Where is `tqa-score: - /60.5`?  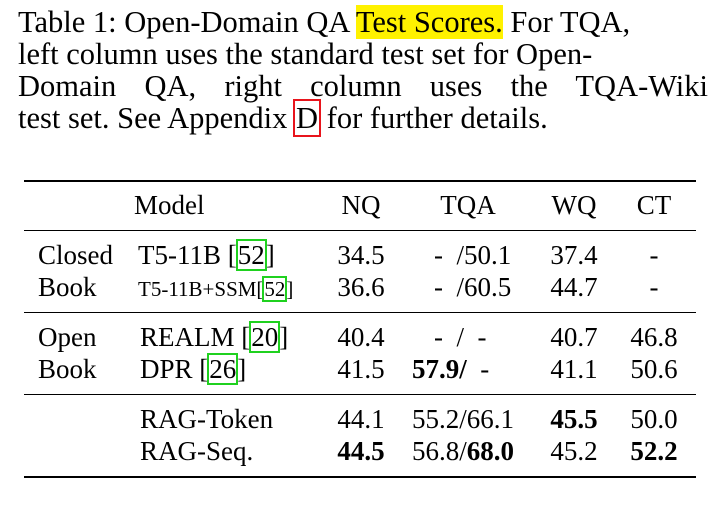
tqa-score: - /60.5 is located at coordinates (473, 287).